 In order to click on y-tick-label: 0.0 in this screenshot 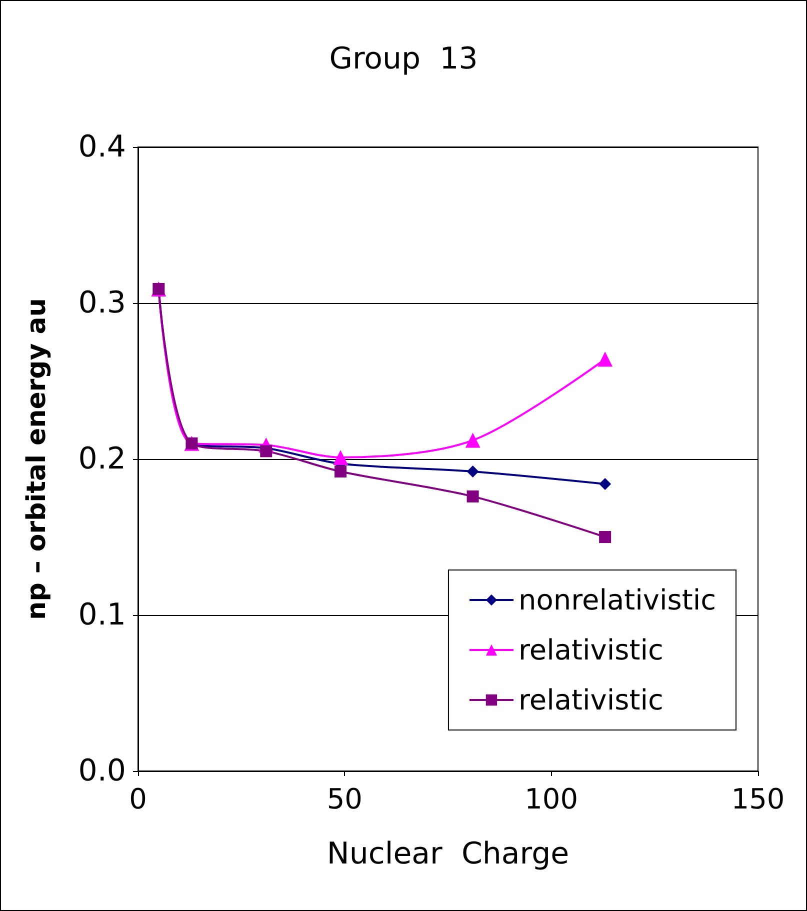, I will do `click(102, 771)`.